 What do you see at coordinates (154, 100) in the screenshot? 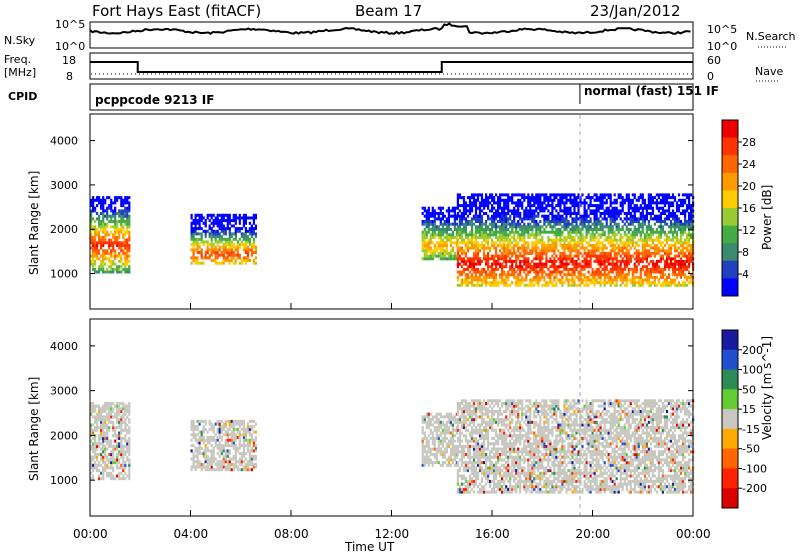
I see `cpid-mode-1: pcppcode 9213 IF` at bounding box center [154, 100].